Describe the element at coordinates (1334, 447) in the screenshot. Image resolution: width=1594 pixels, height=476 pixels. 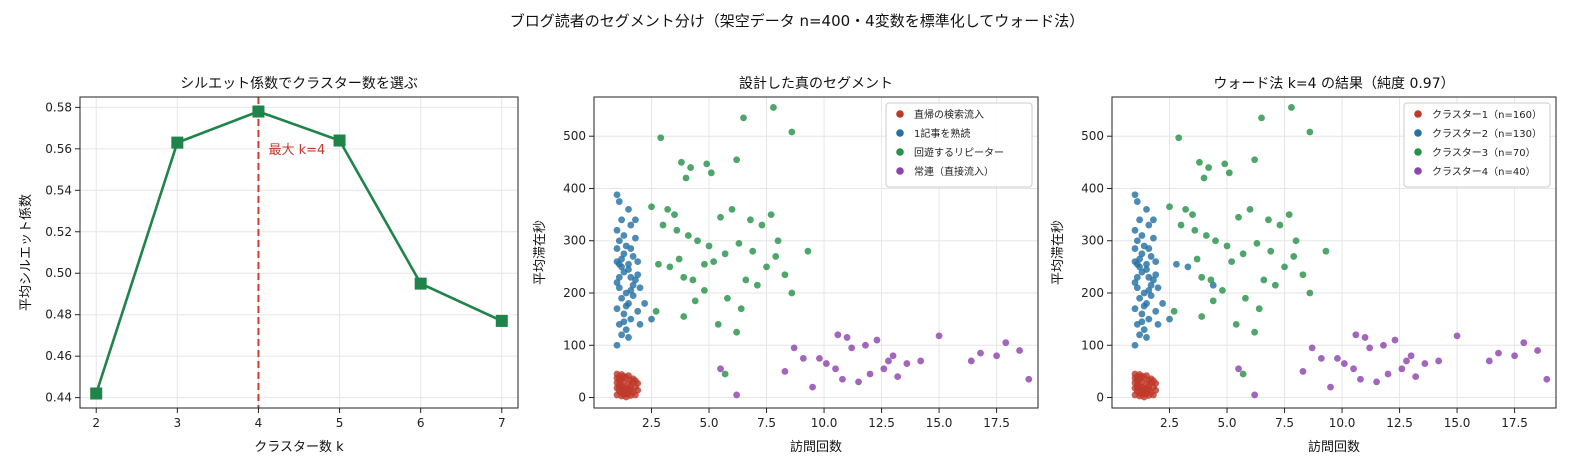
I see `x-axis-label: 訪問回数` at that location.